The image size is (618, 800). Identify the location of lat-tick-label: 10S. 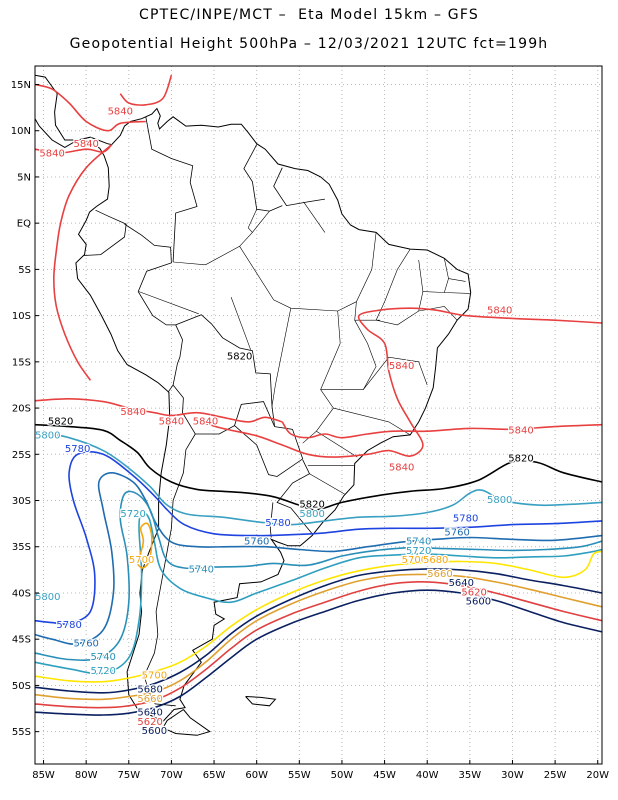
(21, 316).